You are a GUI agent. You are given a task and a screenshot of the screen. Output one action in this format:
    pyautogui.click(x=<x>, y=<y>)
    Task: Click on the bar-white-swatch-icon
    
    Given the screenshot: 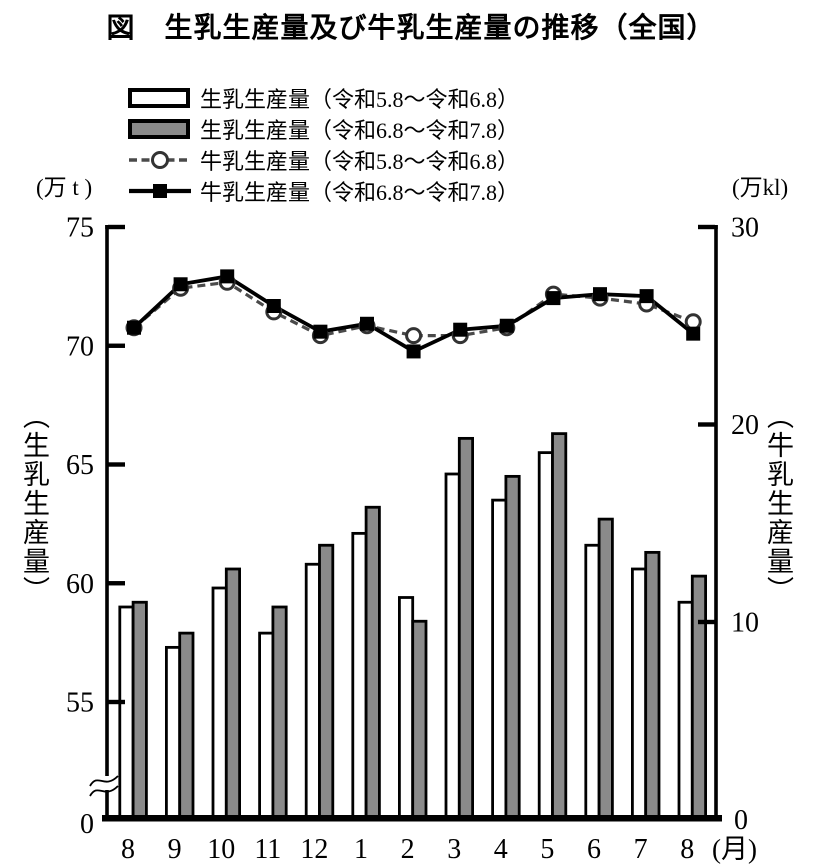 What is the action you would take?
    pyautogui.click(x=160, y=97)
    